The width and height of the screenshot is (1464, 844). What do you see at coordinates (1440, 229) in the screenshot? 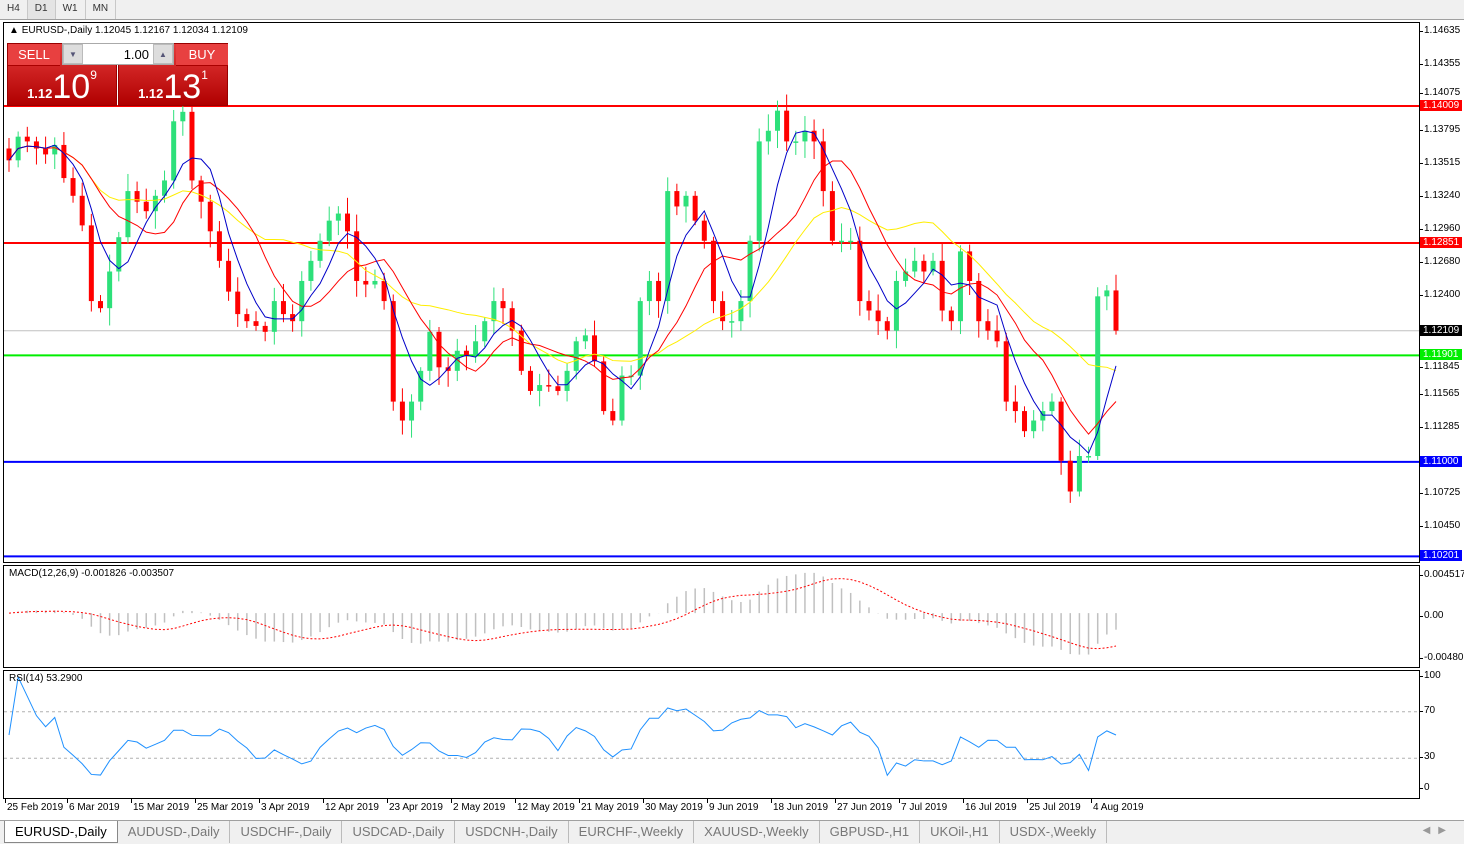
I see `price-tick-label: 1.12960` at bounding box center [1440, 229].